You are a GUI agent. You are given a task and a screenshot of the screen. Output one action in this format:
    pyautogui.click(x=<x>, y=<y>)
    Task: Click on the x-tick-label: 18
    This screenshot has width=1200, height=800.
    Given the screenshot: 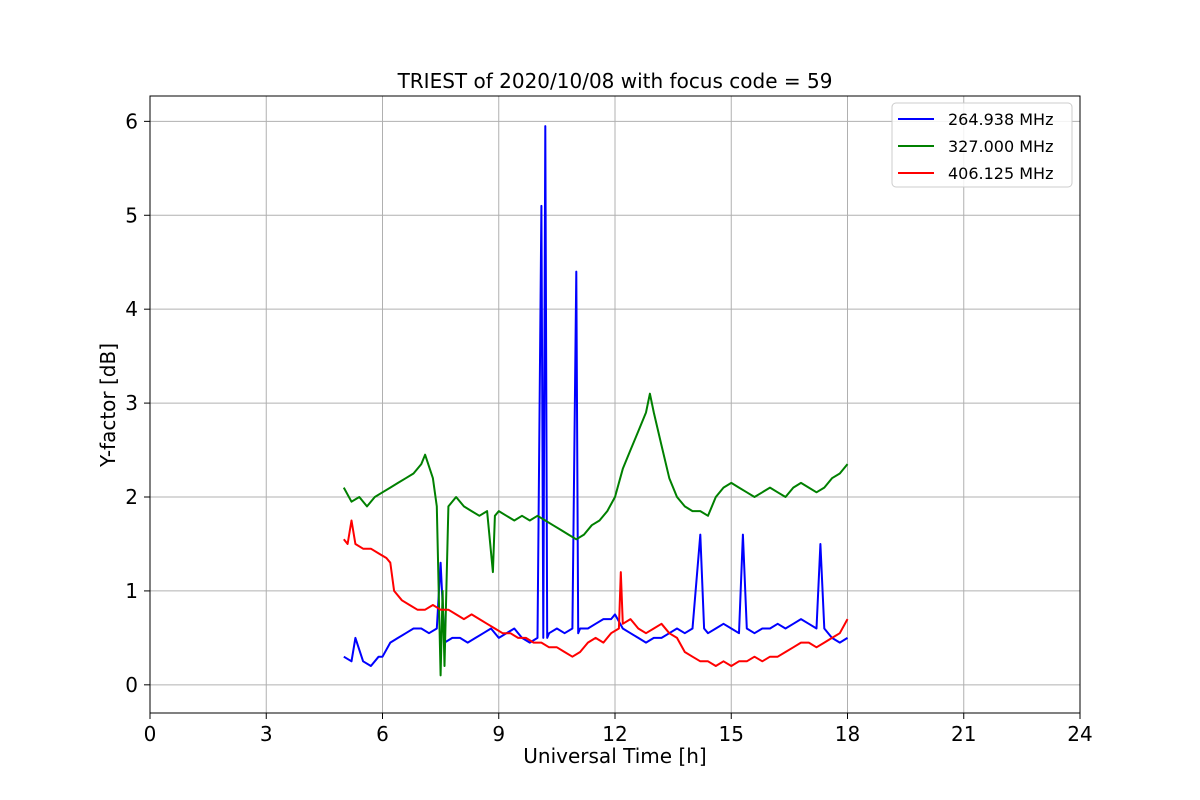 What is the action you would take?
    pyautogui.click(x=847, y=734)
    